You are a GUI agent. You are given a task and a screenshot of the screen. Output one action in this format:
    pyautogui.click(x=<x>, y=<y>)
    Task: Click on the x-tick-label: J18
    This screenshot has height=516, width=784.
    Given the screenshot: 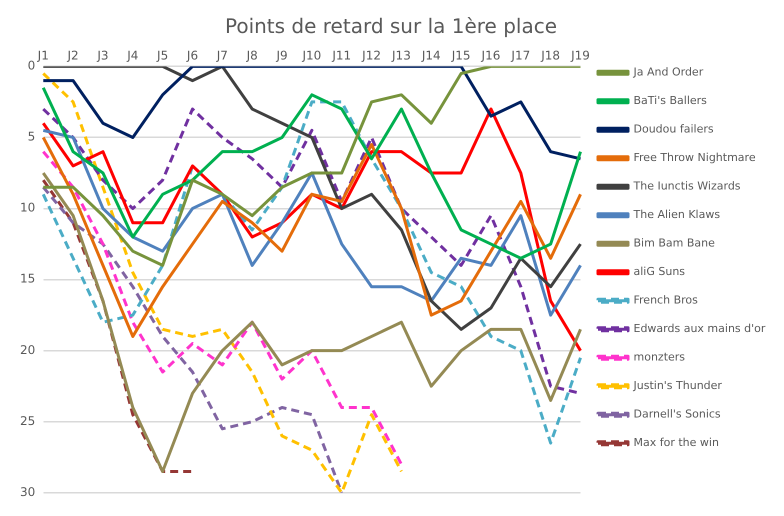 What is the action you would take?
    pyautogui.click(x=550, y=55)
    